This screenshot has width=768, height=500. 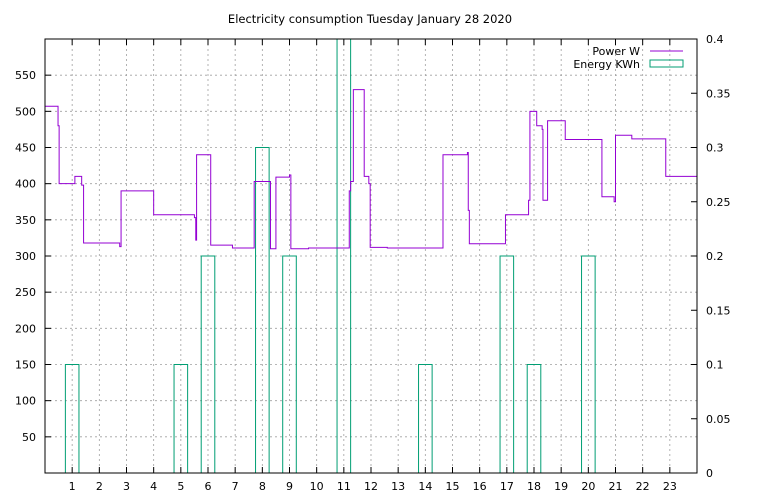 I want to click on x-tick-label: 5, so click(x=180, y=486).